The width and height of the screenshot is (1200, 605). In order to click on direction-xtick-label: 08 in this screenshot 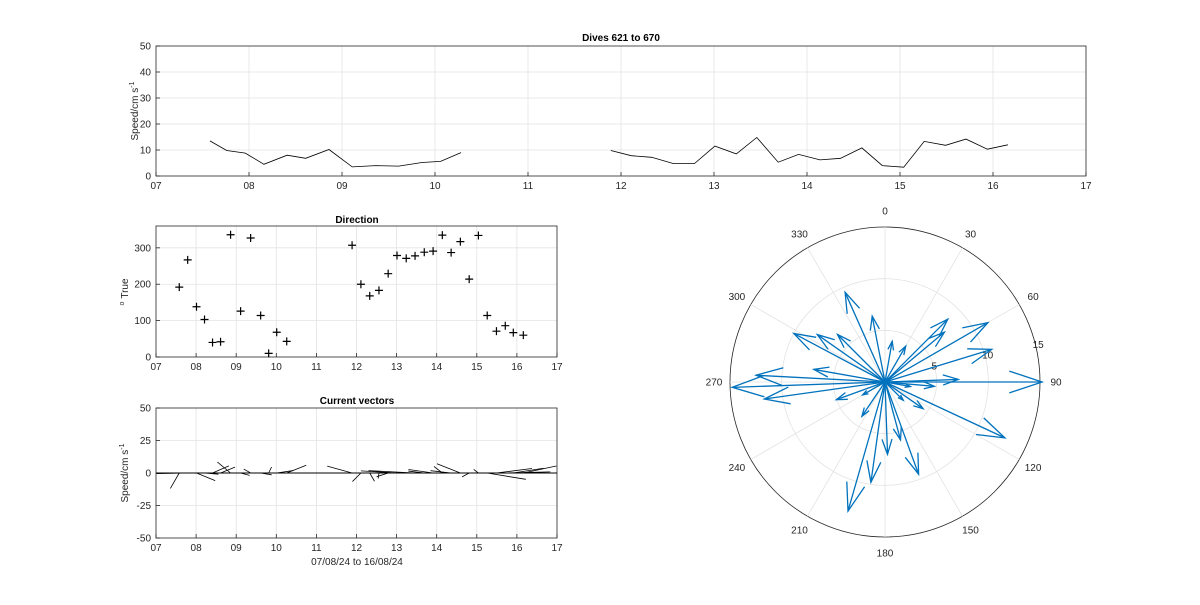, I will do `click(197, 367)`.